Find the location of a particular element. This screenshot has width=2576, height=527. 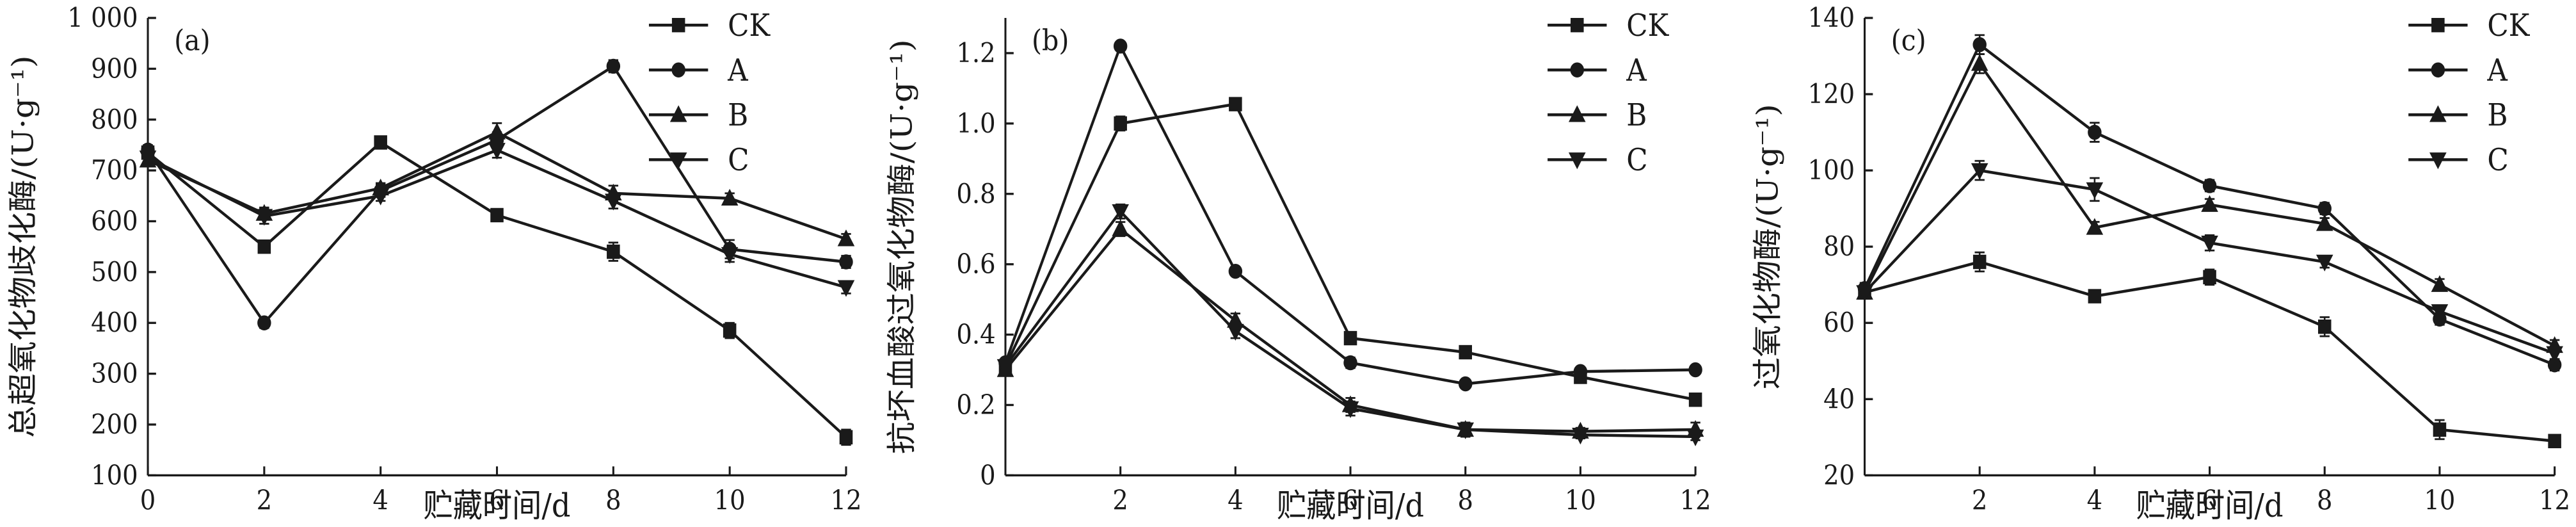

panel-tag: (c) is located at coordinates (1908, 41).